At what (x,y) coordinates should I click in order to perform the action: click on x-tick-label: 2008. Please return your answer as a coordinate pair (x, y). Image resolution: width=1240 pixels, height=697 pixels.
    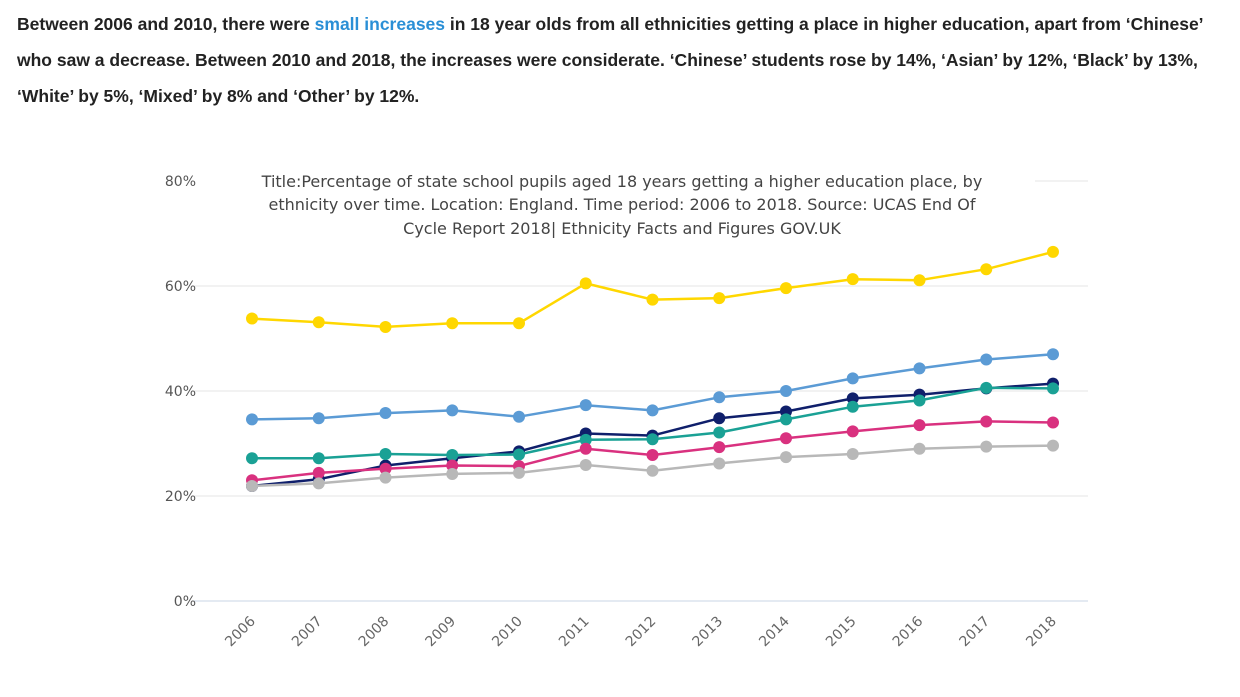
    Looking at the image, I should click on (374, 632).